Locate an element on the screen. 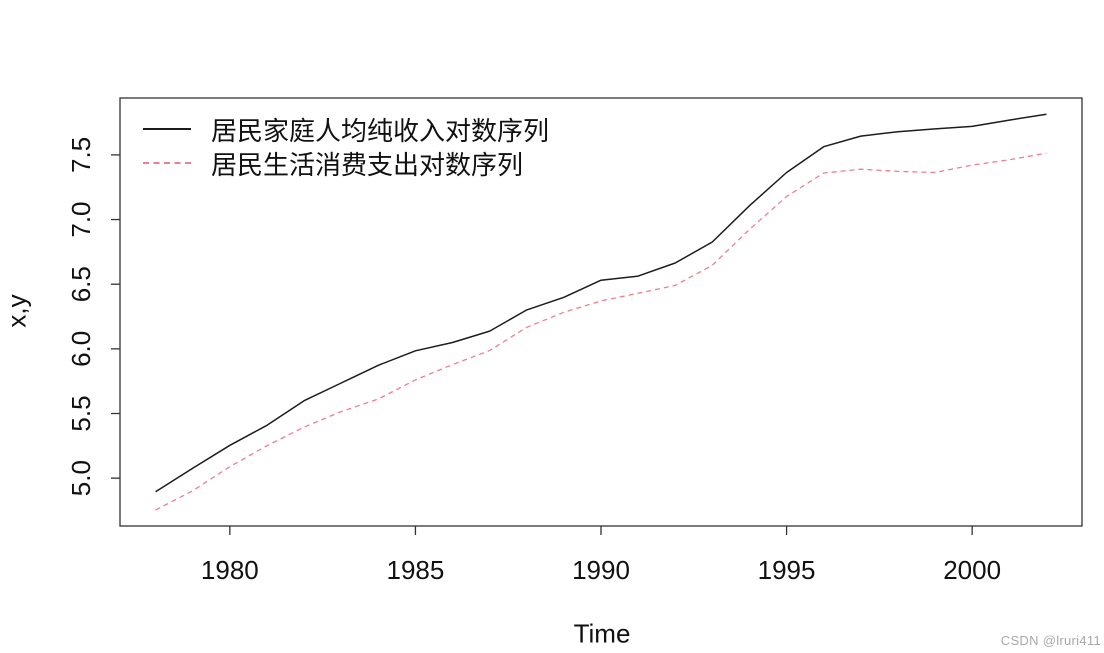 The width and height of the screenshot is (1104, 653). y-axis-title: x,y is located at coordinates (16, 311).